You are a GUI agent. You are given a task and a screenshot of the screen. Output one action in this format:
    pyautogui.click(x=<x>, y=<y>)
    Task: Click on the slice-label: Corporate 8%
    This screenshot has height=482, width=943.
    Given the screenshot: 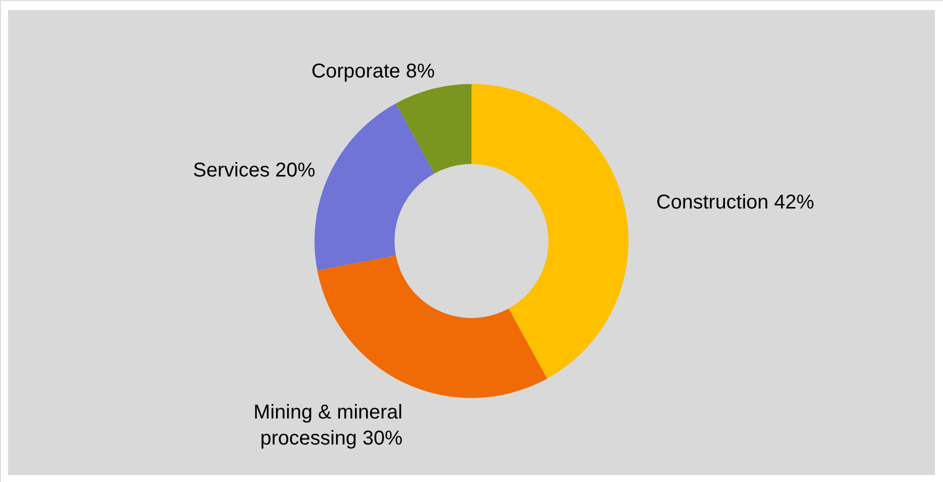 What is the action you would take?
    pyautogui.click(x=373, y=71)
    